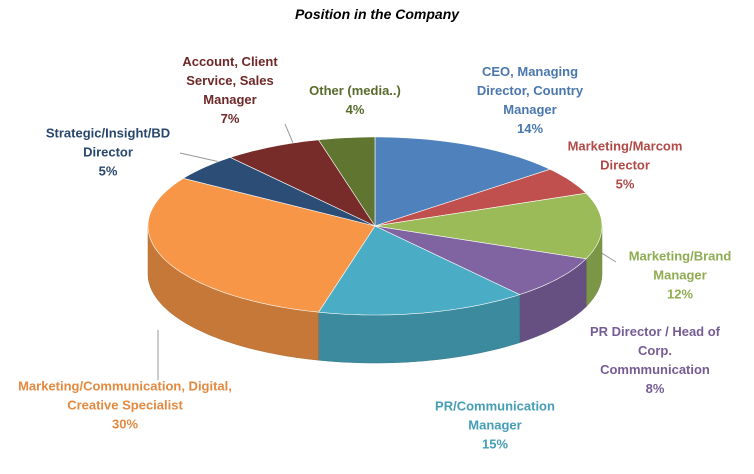 The width and height of the screenshot is (754, 474). Describe the element at coordinates (355, 90) in the screenshot. I see `category-label: Other (media..)` at that location.